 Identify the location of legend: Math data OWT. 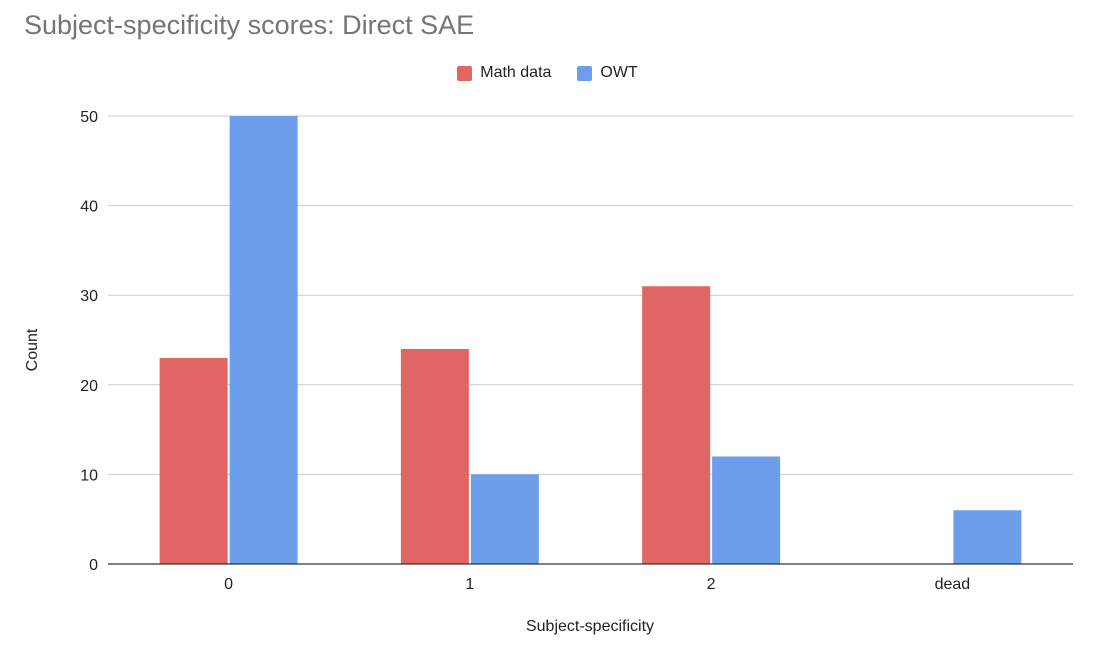
(547, 73).